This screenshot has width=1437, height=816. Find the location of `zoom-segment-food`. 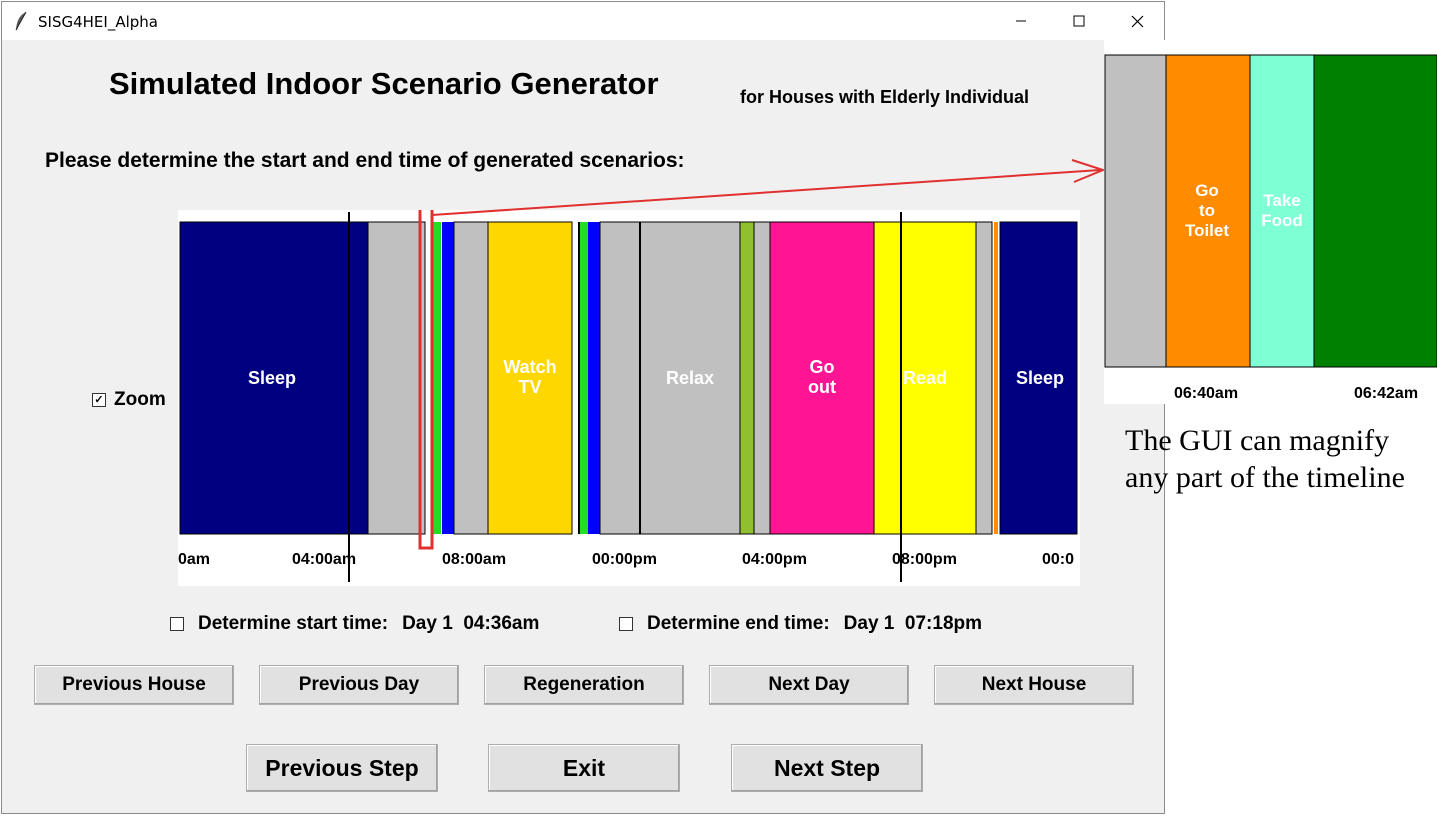

zoom-segment-food is located at coordinates (1282, 211).